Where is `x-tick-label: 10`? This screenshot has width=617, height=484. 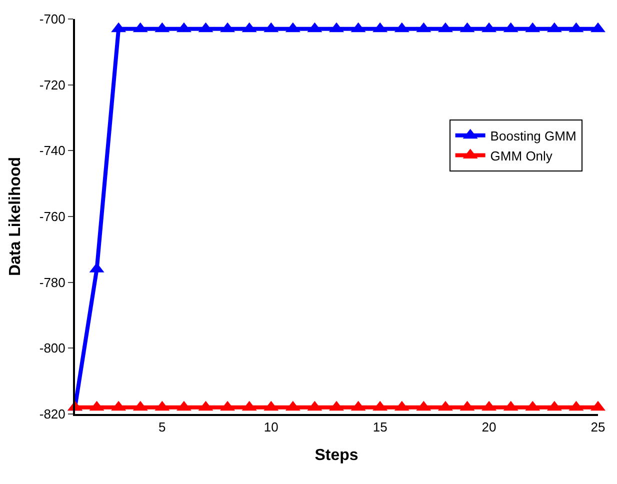 x-tick-label: 10 is located at coordinates (271, 427).